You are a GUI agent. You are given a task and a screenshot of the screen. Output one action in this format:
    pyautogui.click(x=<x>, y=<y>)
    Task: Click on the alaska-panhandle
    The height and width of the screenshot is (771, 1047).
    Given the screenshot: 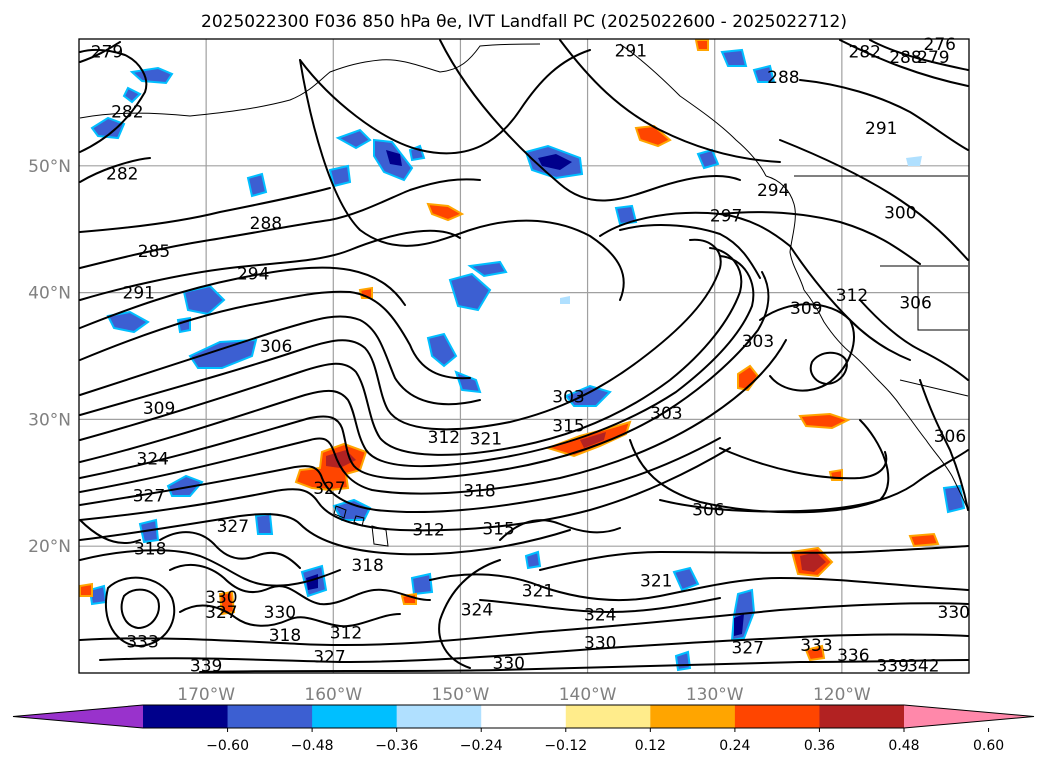 What is the action you would take?
    pyautogui.click(x=693, y=110)
    